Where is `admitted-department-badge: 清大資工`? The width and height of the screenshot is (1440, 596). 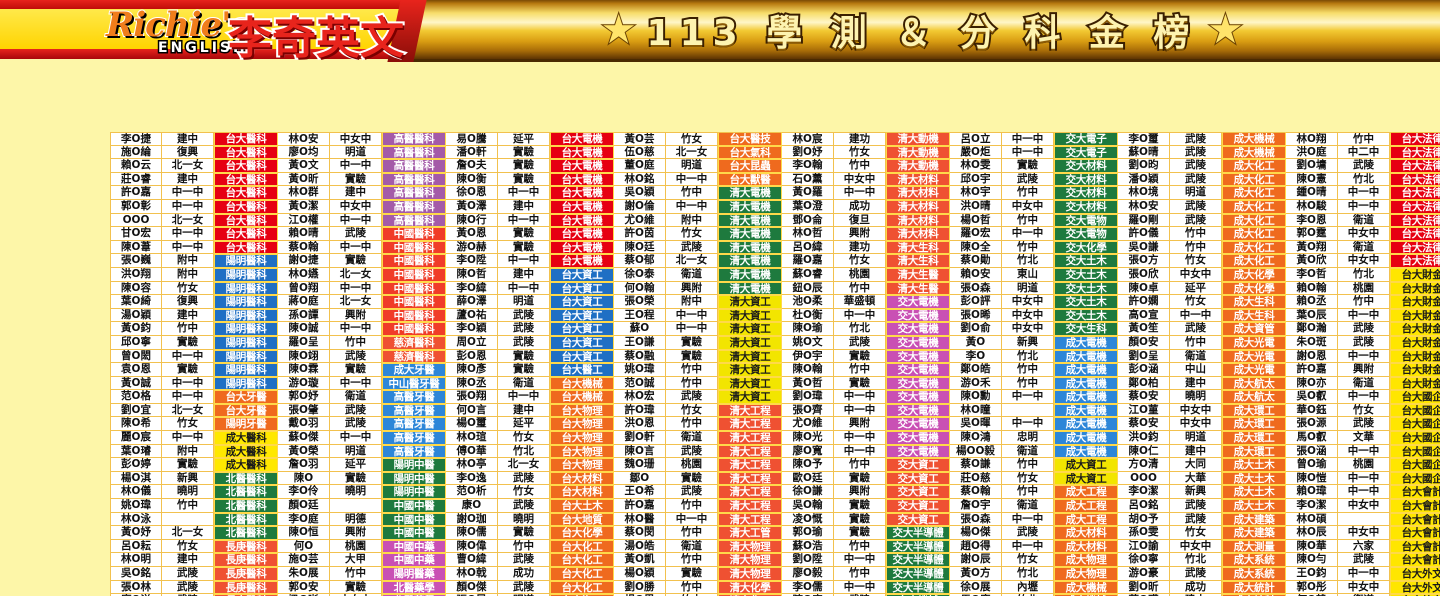 admitted-department-badge: 清大資工 is located at coordinates (750, 302).